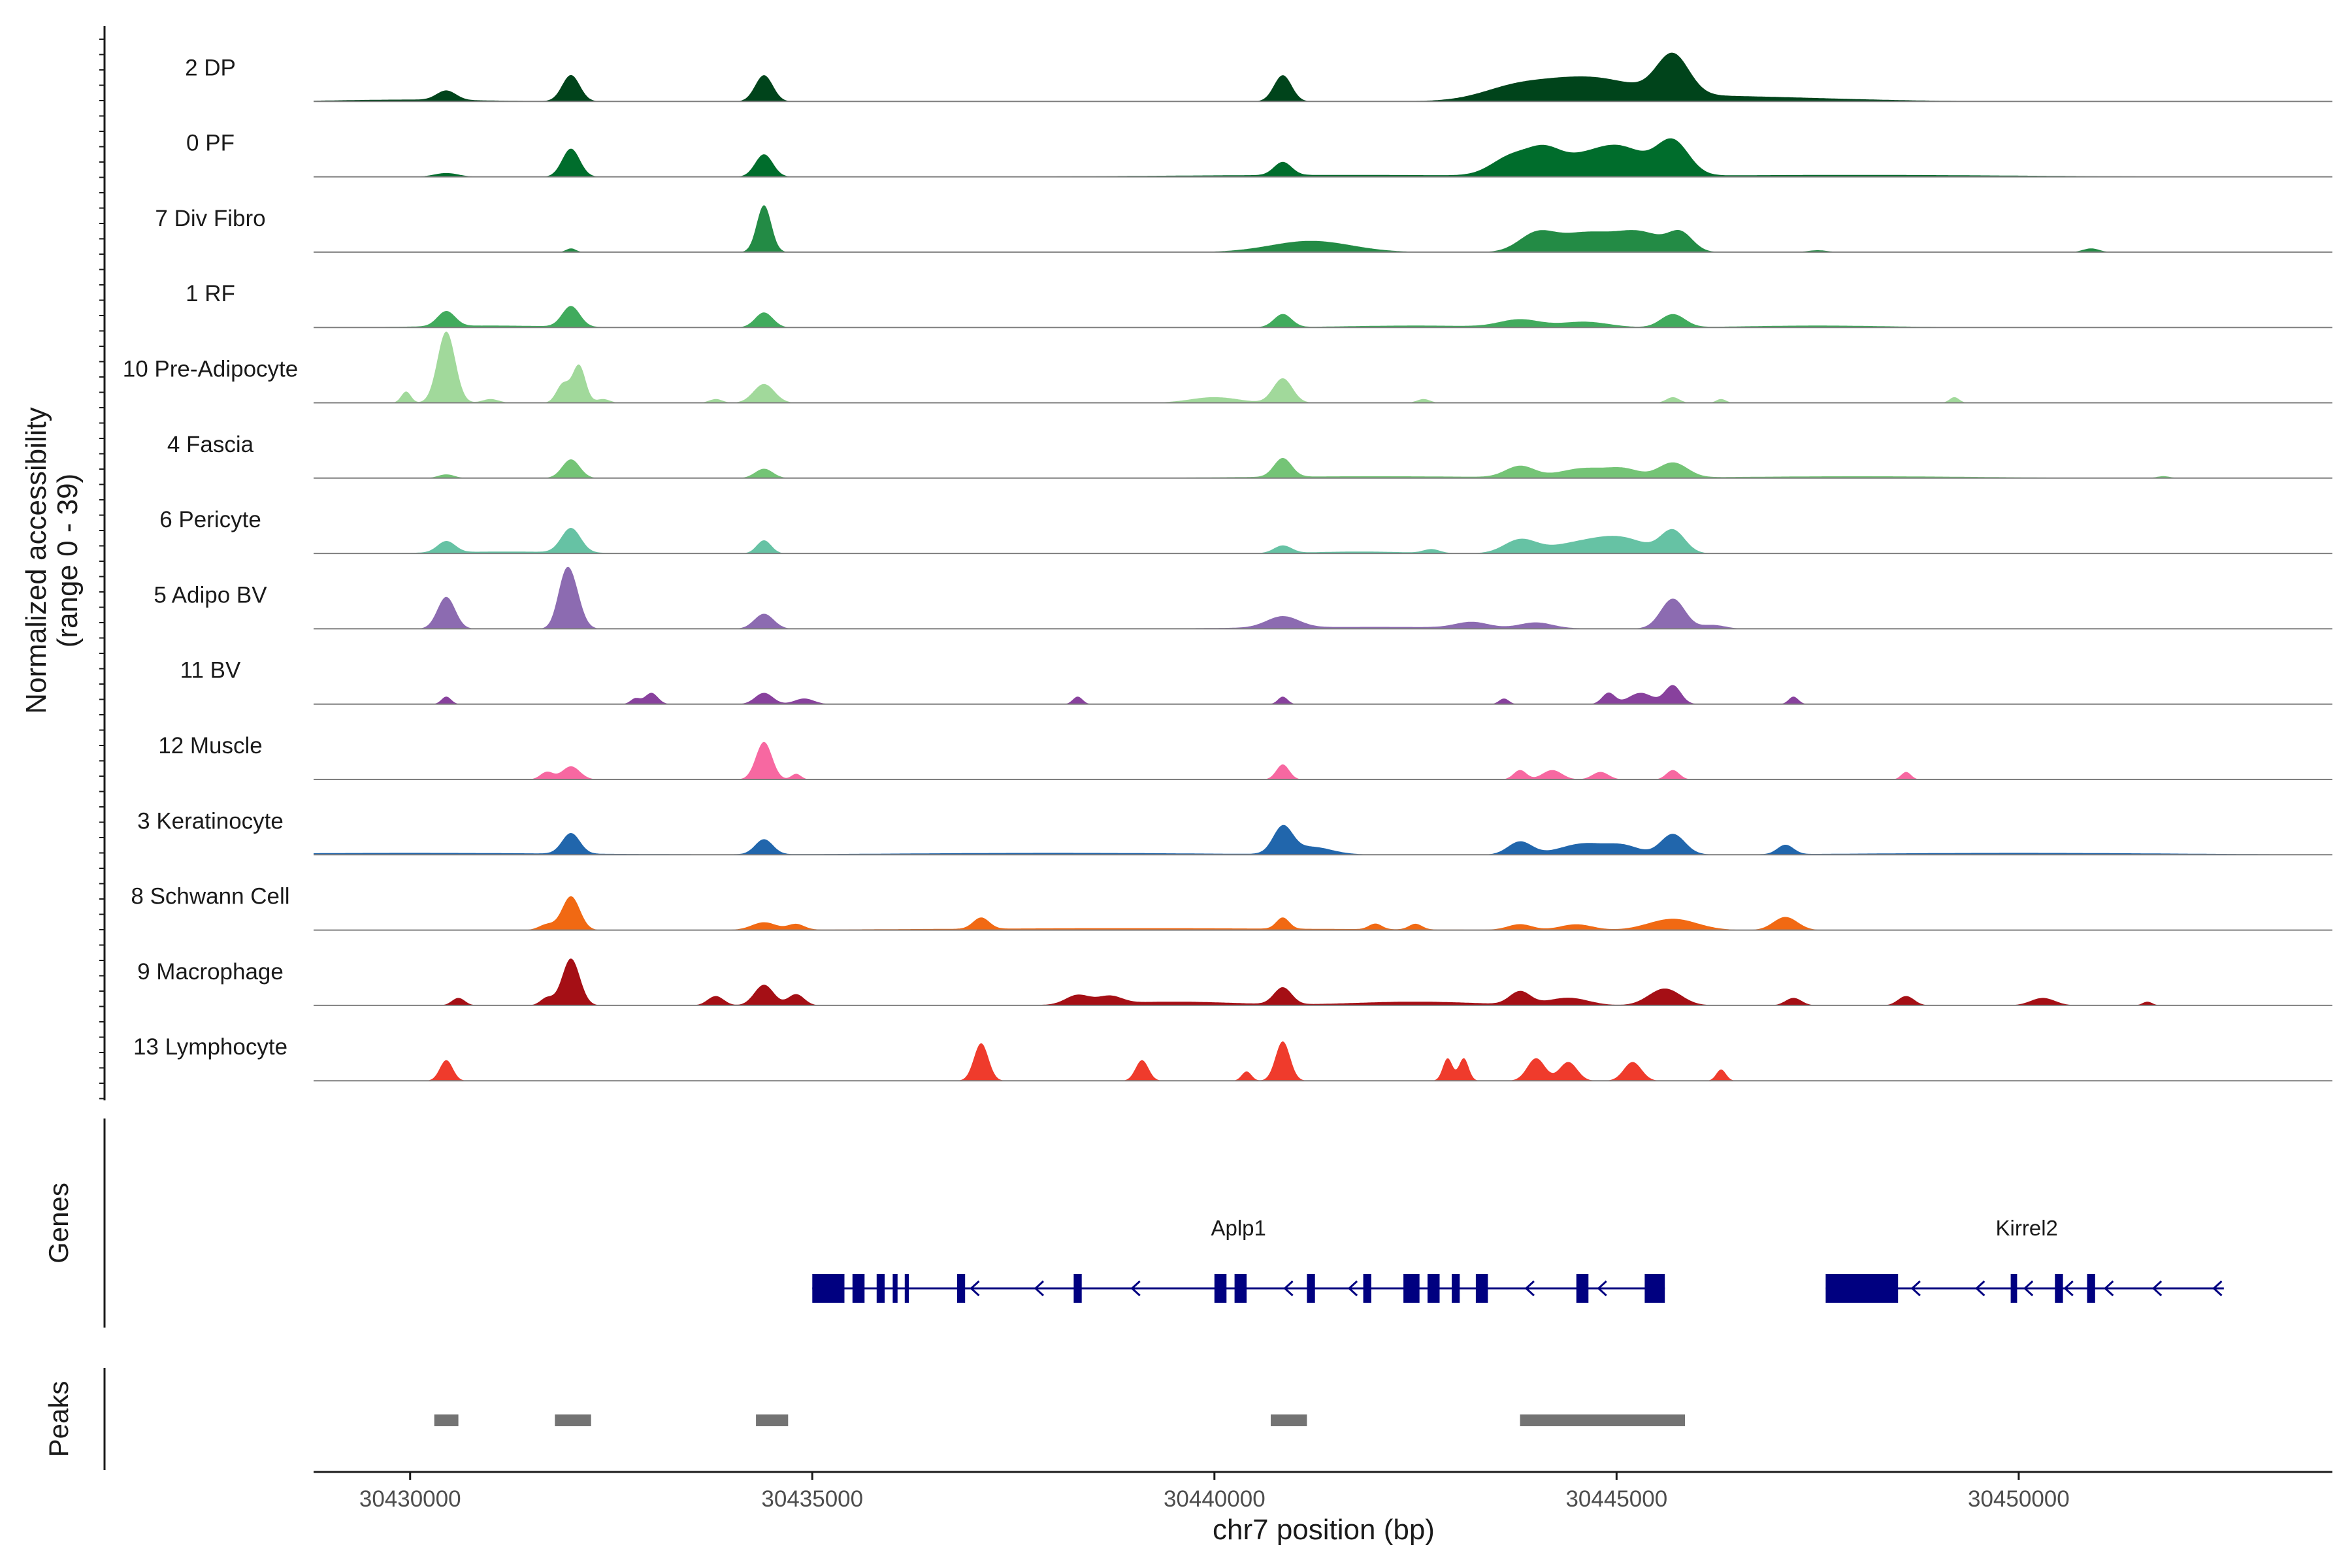 The width and height of the screenshot is (2352, 1568). I want to click on track-3-keratinocyte: 3 Keratinocyte, so click(1234, 832).